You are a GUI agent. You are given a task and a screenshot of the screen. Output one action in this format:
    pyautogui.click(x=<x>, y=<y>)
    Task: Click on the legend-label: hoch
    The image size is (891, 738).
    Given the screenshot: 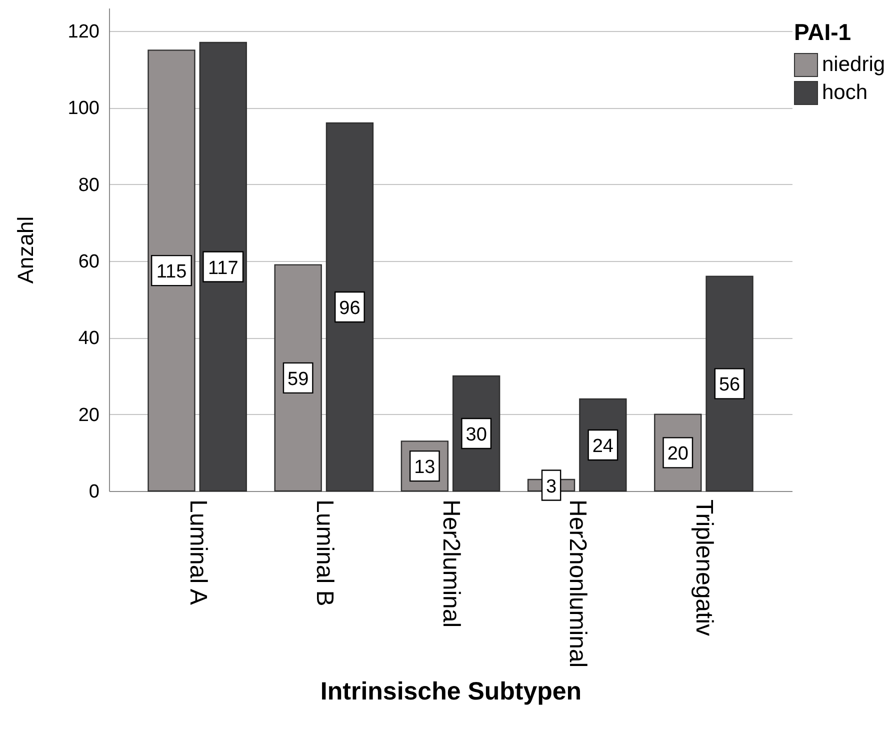 What is the action you would take?
    pyautogui.click(x=845, y=92)
    